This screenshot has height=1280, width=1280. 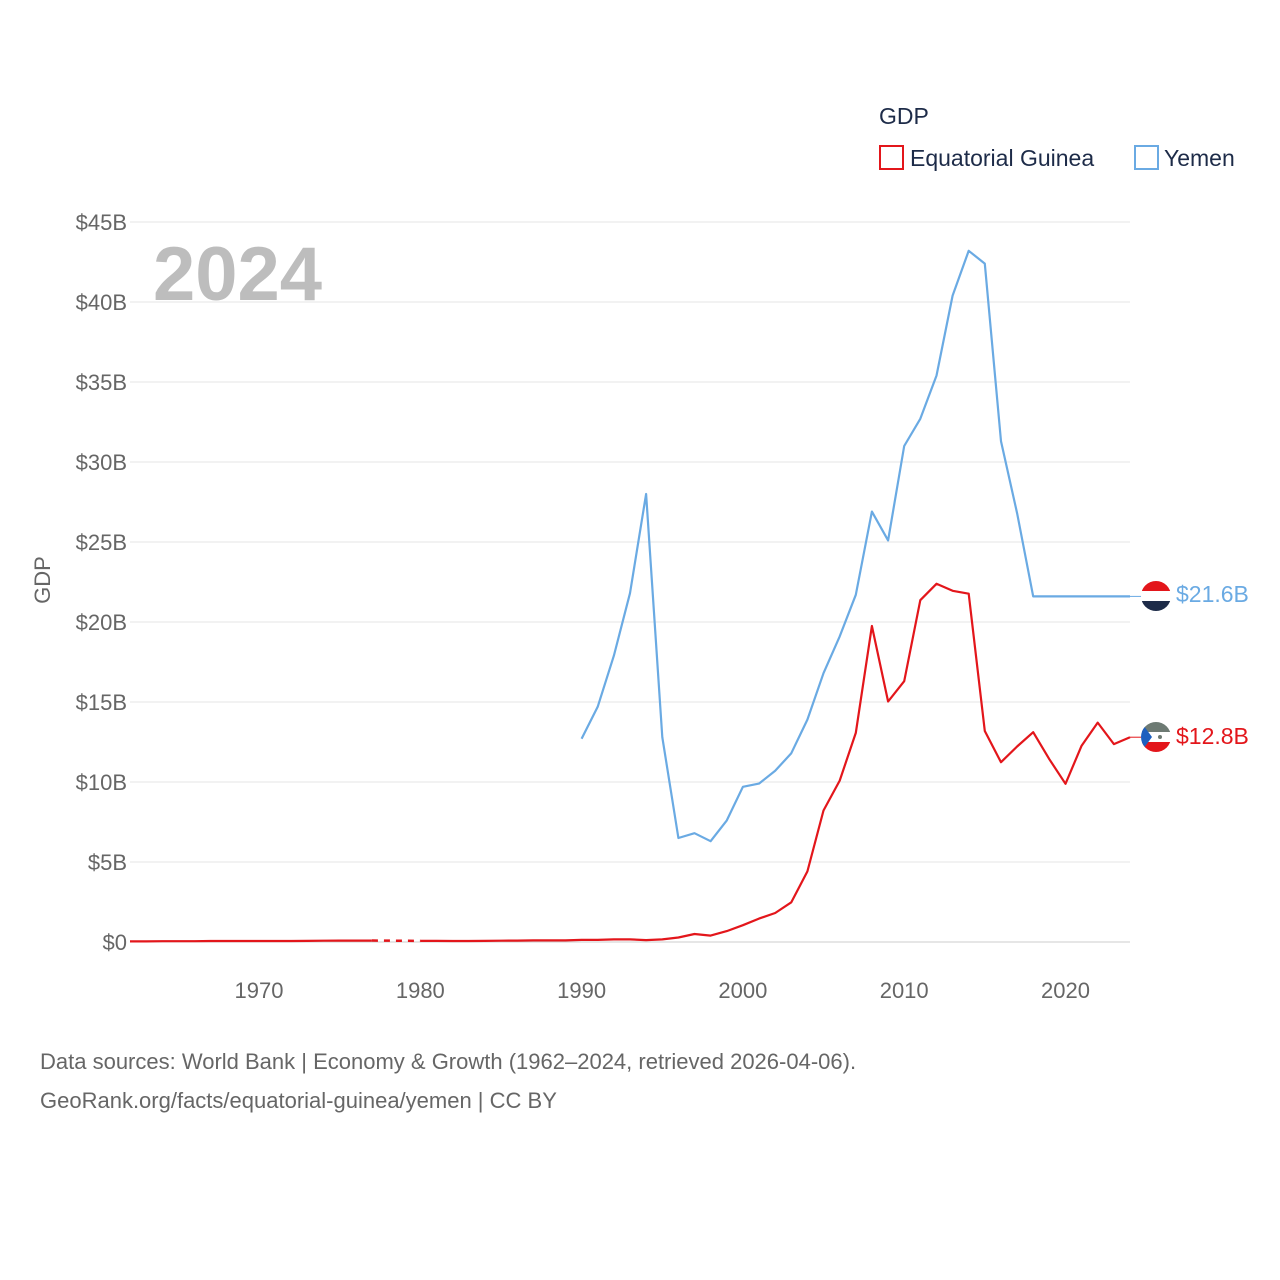 I want to click on y-axis-label: GDP, so click(x=42, y=580).